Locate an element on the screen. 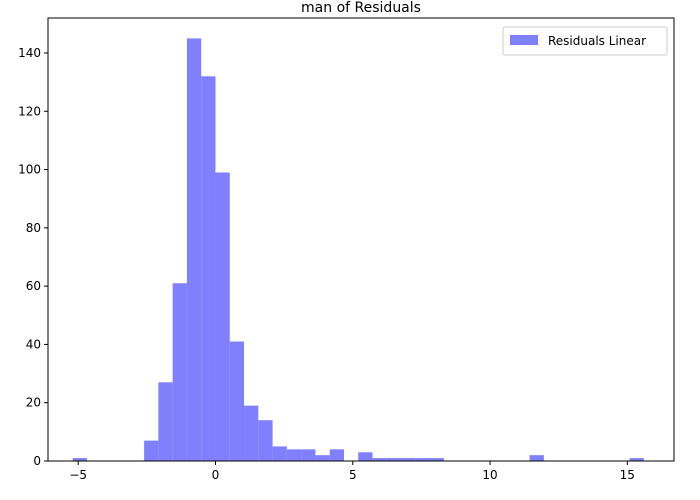  x-tick-label: 10 is located at coordinates (489, 475).